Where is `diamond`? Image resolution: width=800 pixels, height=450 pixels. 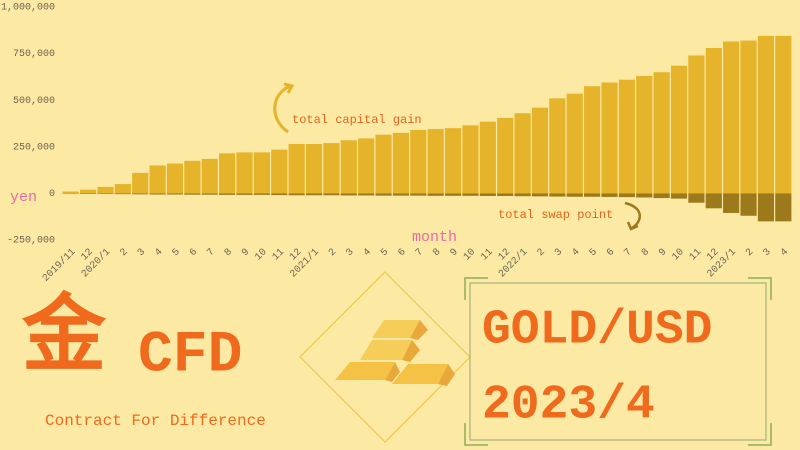
diamond is located at coordinates (385, 357).